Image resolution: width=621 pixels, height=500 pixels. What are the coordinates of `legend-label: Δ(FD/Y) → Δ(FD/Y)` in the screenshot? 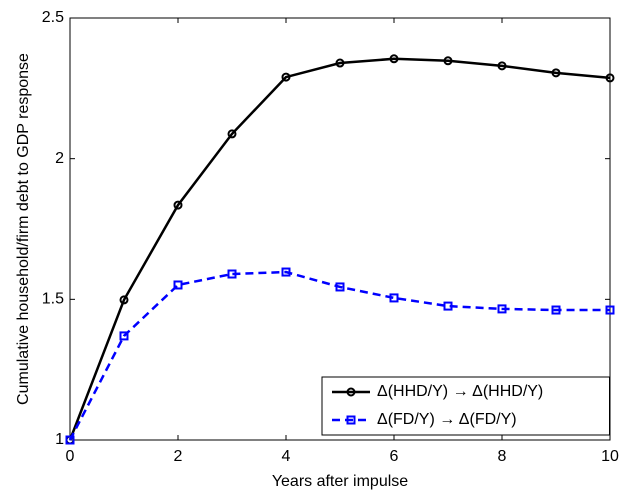 It's located at (447, 419).